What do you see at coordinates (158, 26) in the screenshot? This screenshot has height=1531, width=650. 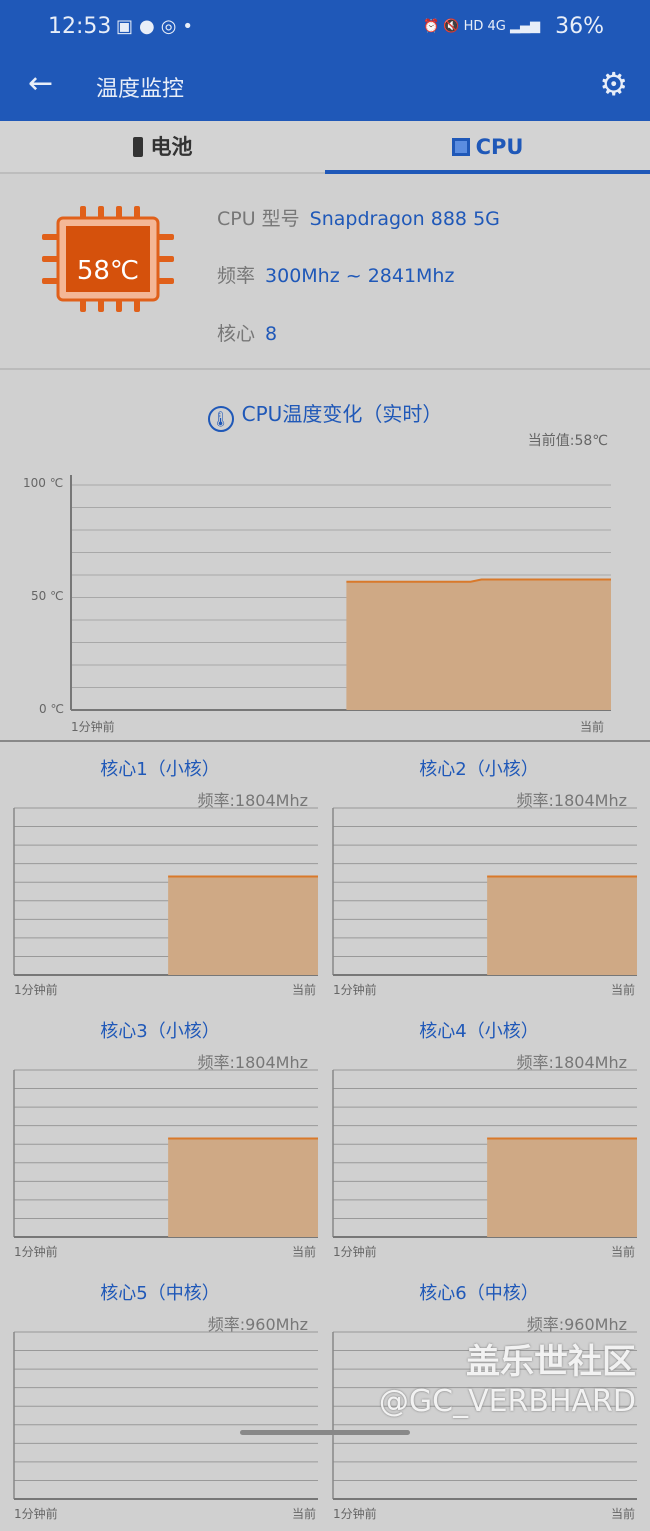 I see `notification-icons: ▣●◎•` at bounding box center [158, 26].